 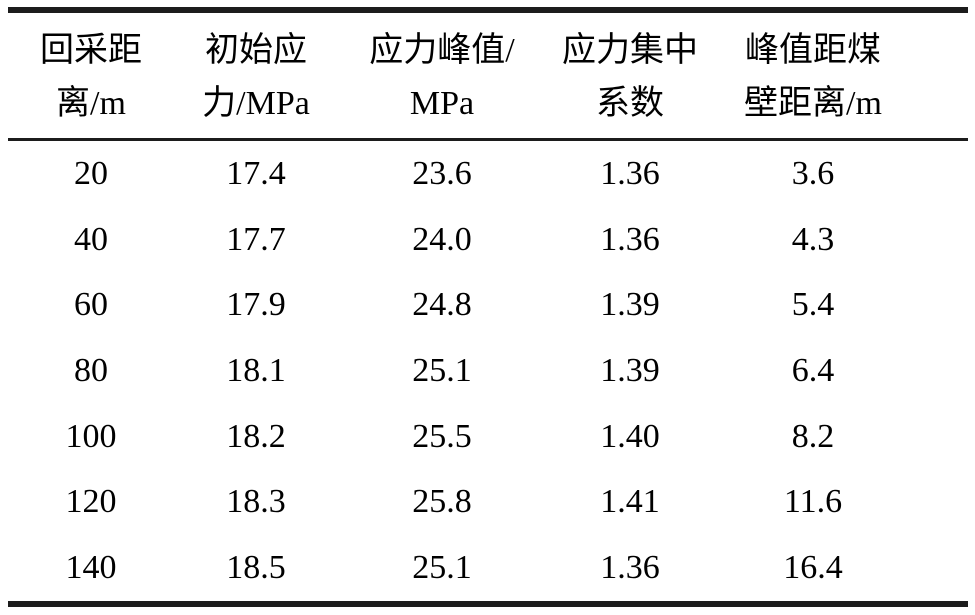 What do you see at coordinates (813, 370) in the screenshot?
I see `table-cell: 6.4` at bounding box center [813, 370].